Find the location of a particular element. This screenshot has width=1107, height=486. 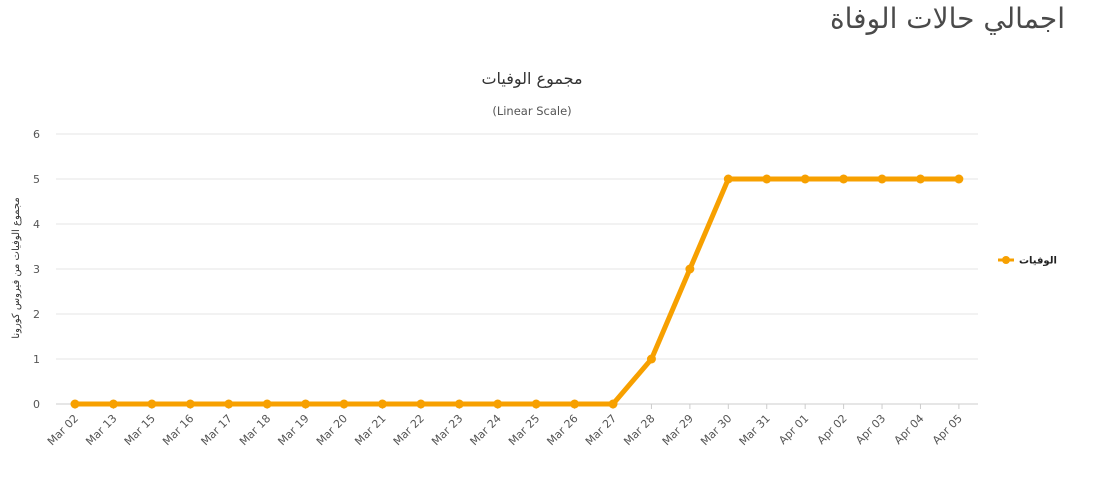

x-tick-label: Mar 23 is located at coordinates (447, 430).